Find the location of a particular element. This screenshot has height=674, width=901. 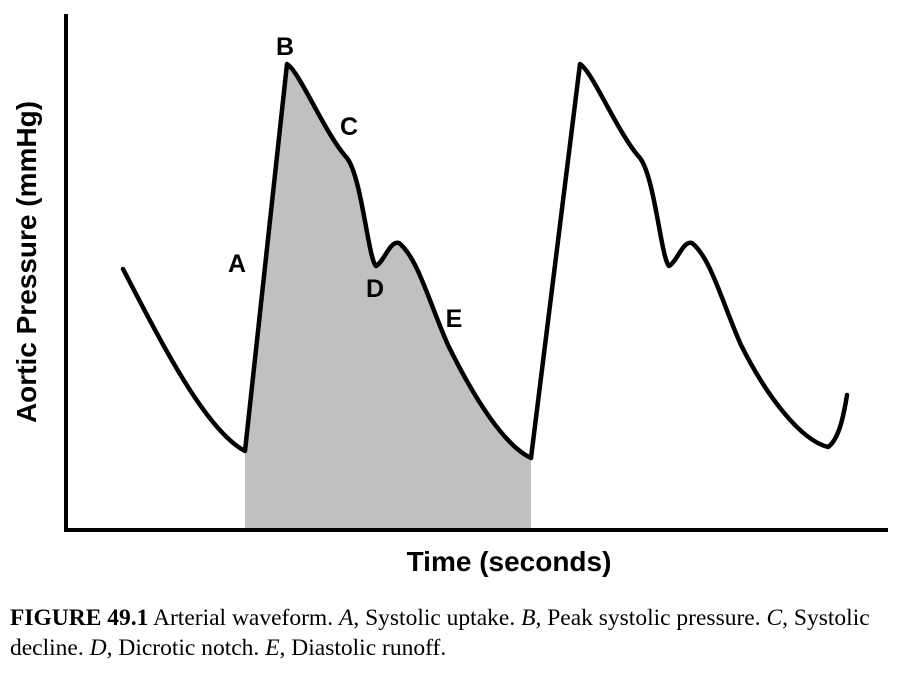

caption-letter: A is located at coordinates (346, 618).